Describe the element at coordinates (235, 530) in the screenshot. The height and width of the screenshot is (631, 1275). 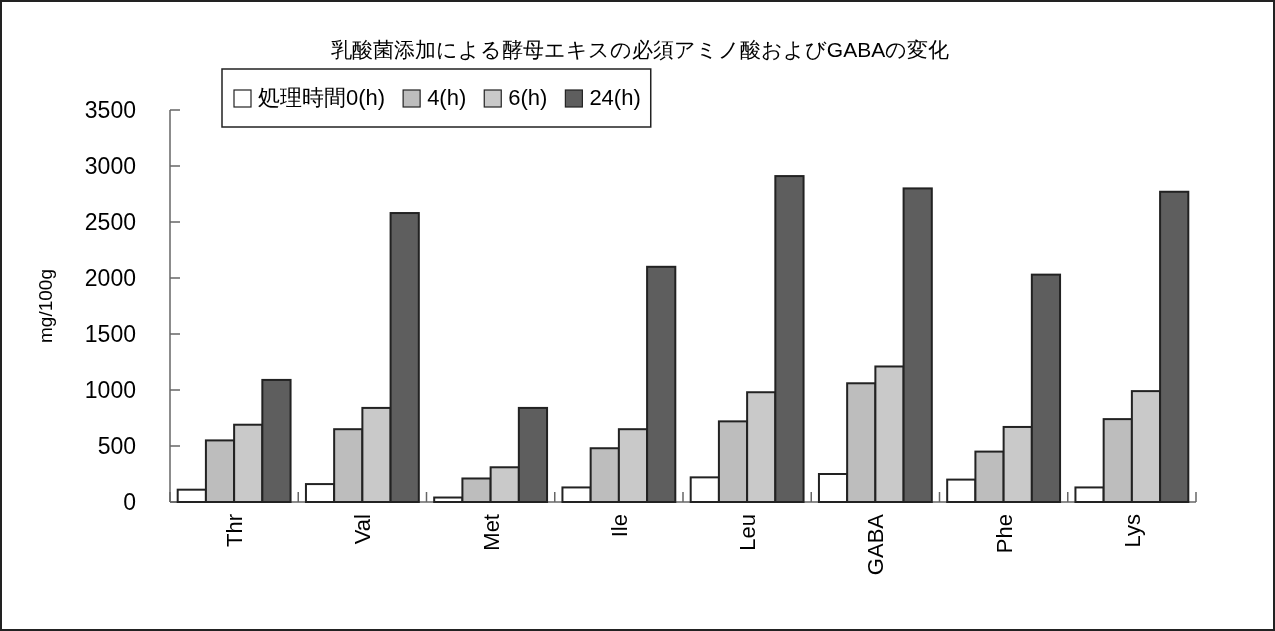
I see `x-tick-label: Thr` at that location.